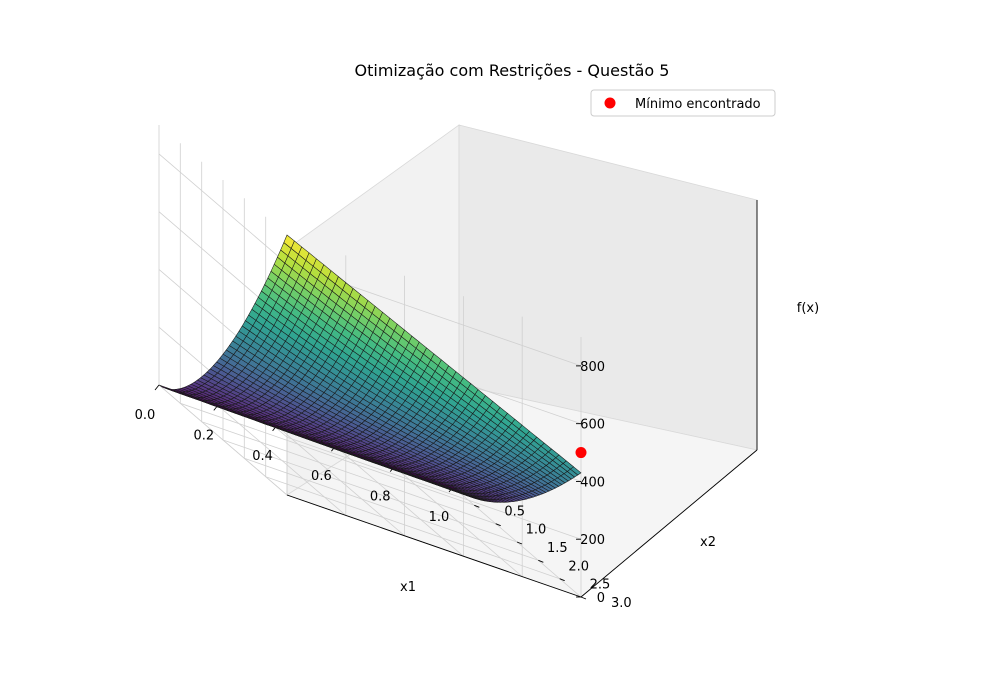 This screenshot has height=700, width=1000. I want to click on x2-tick-label: 2.5, so click(600, 585).